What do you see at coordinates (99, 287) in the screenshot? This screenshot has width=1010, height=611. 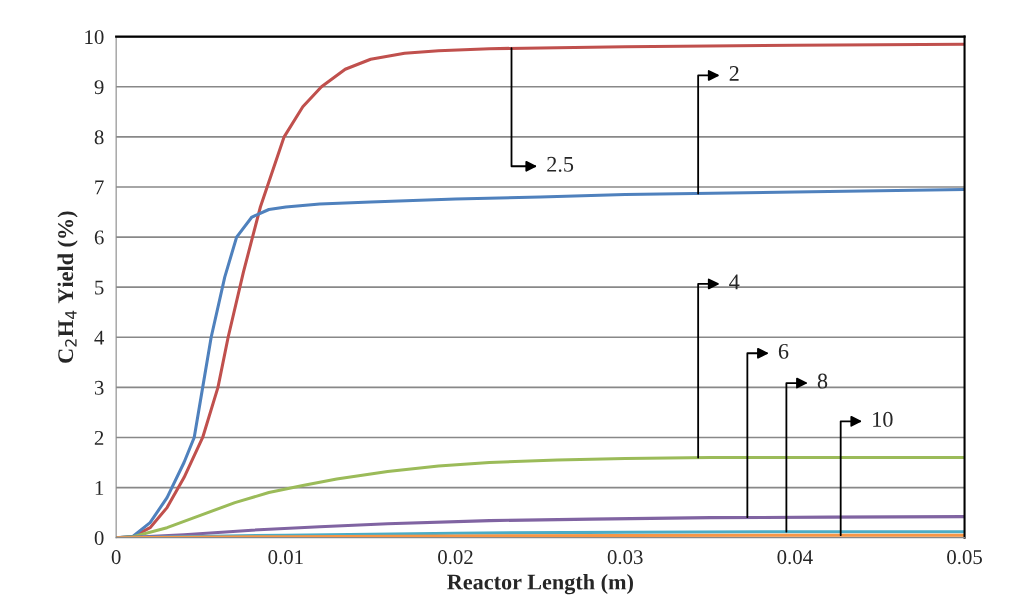 I see `y-tick-label: 5` at bounding box center [99, 287].